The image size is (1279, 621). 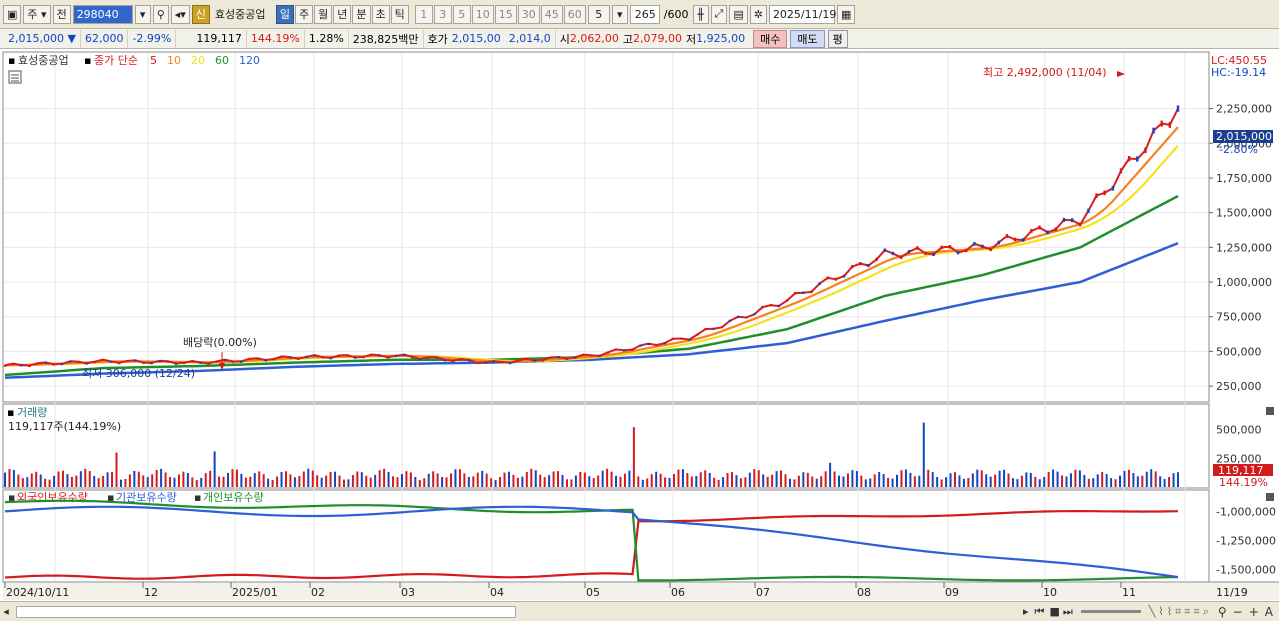 What do you see at coordinates (574, 14) in the screenshot?
I see `minute-option: 60` at bounding box center [574, 14].